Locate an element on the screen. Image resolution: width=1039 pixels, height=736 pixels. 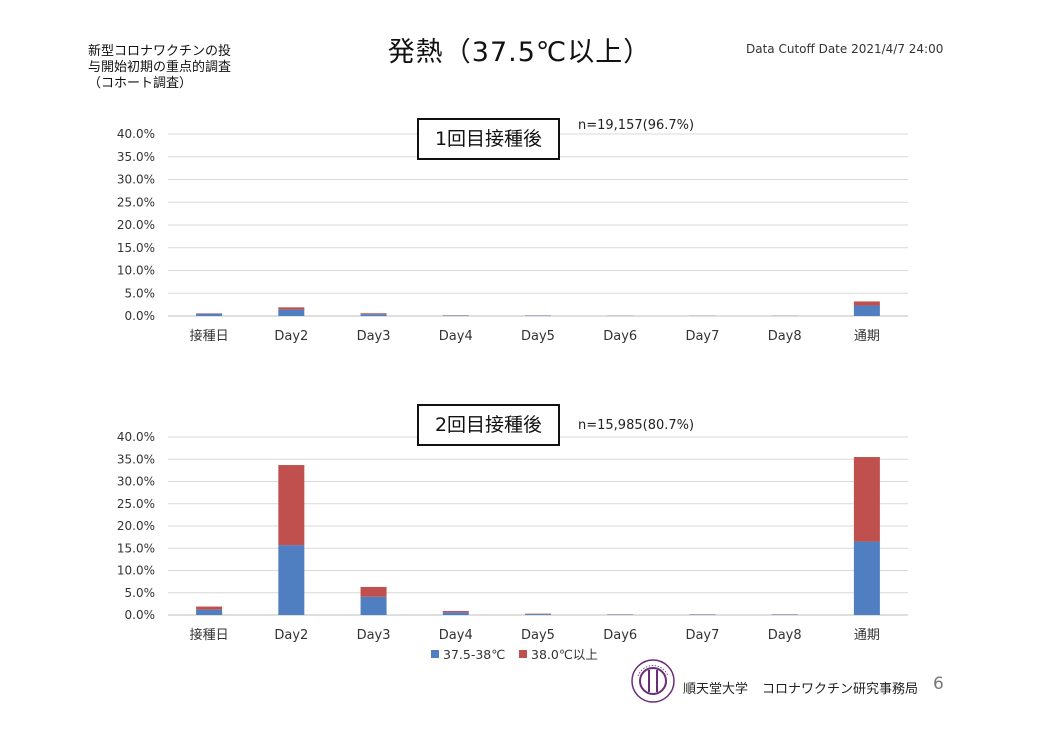
y-tick-label-0-8: 0.0% is located at coordinates (140, 316).